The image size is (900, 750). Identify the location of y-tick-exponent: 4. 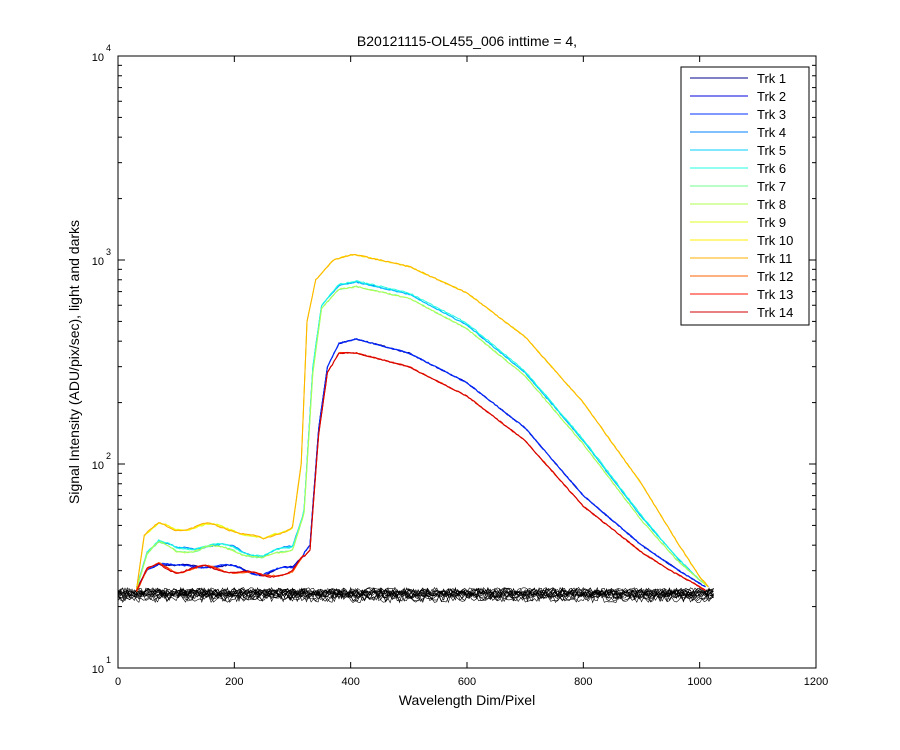
(108, 48).